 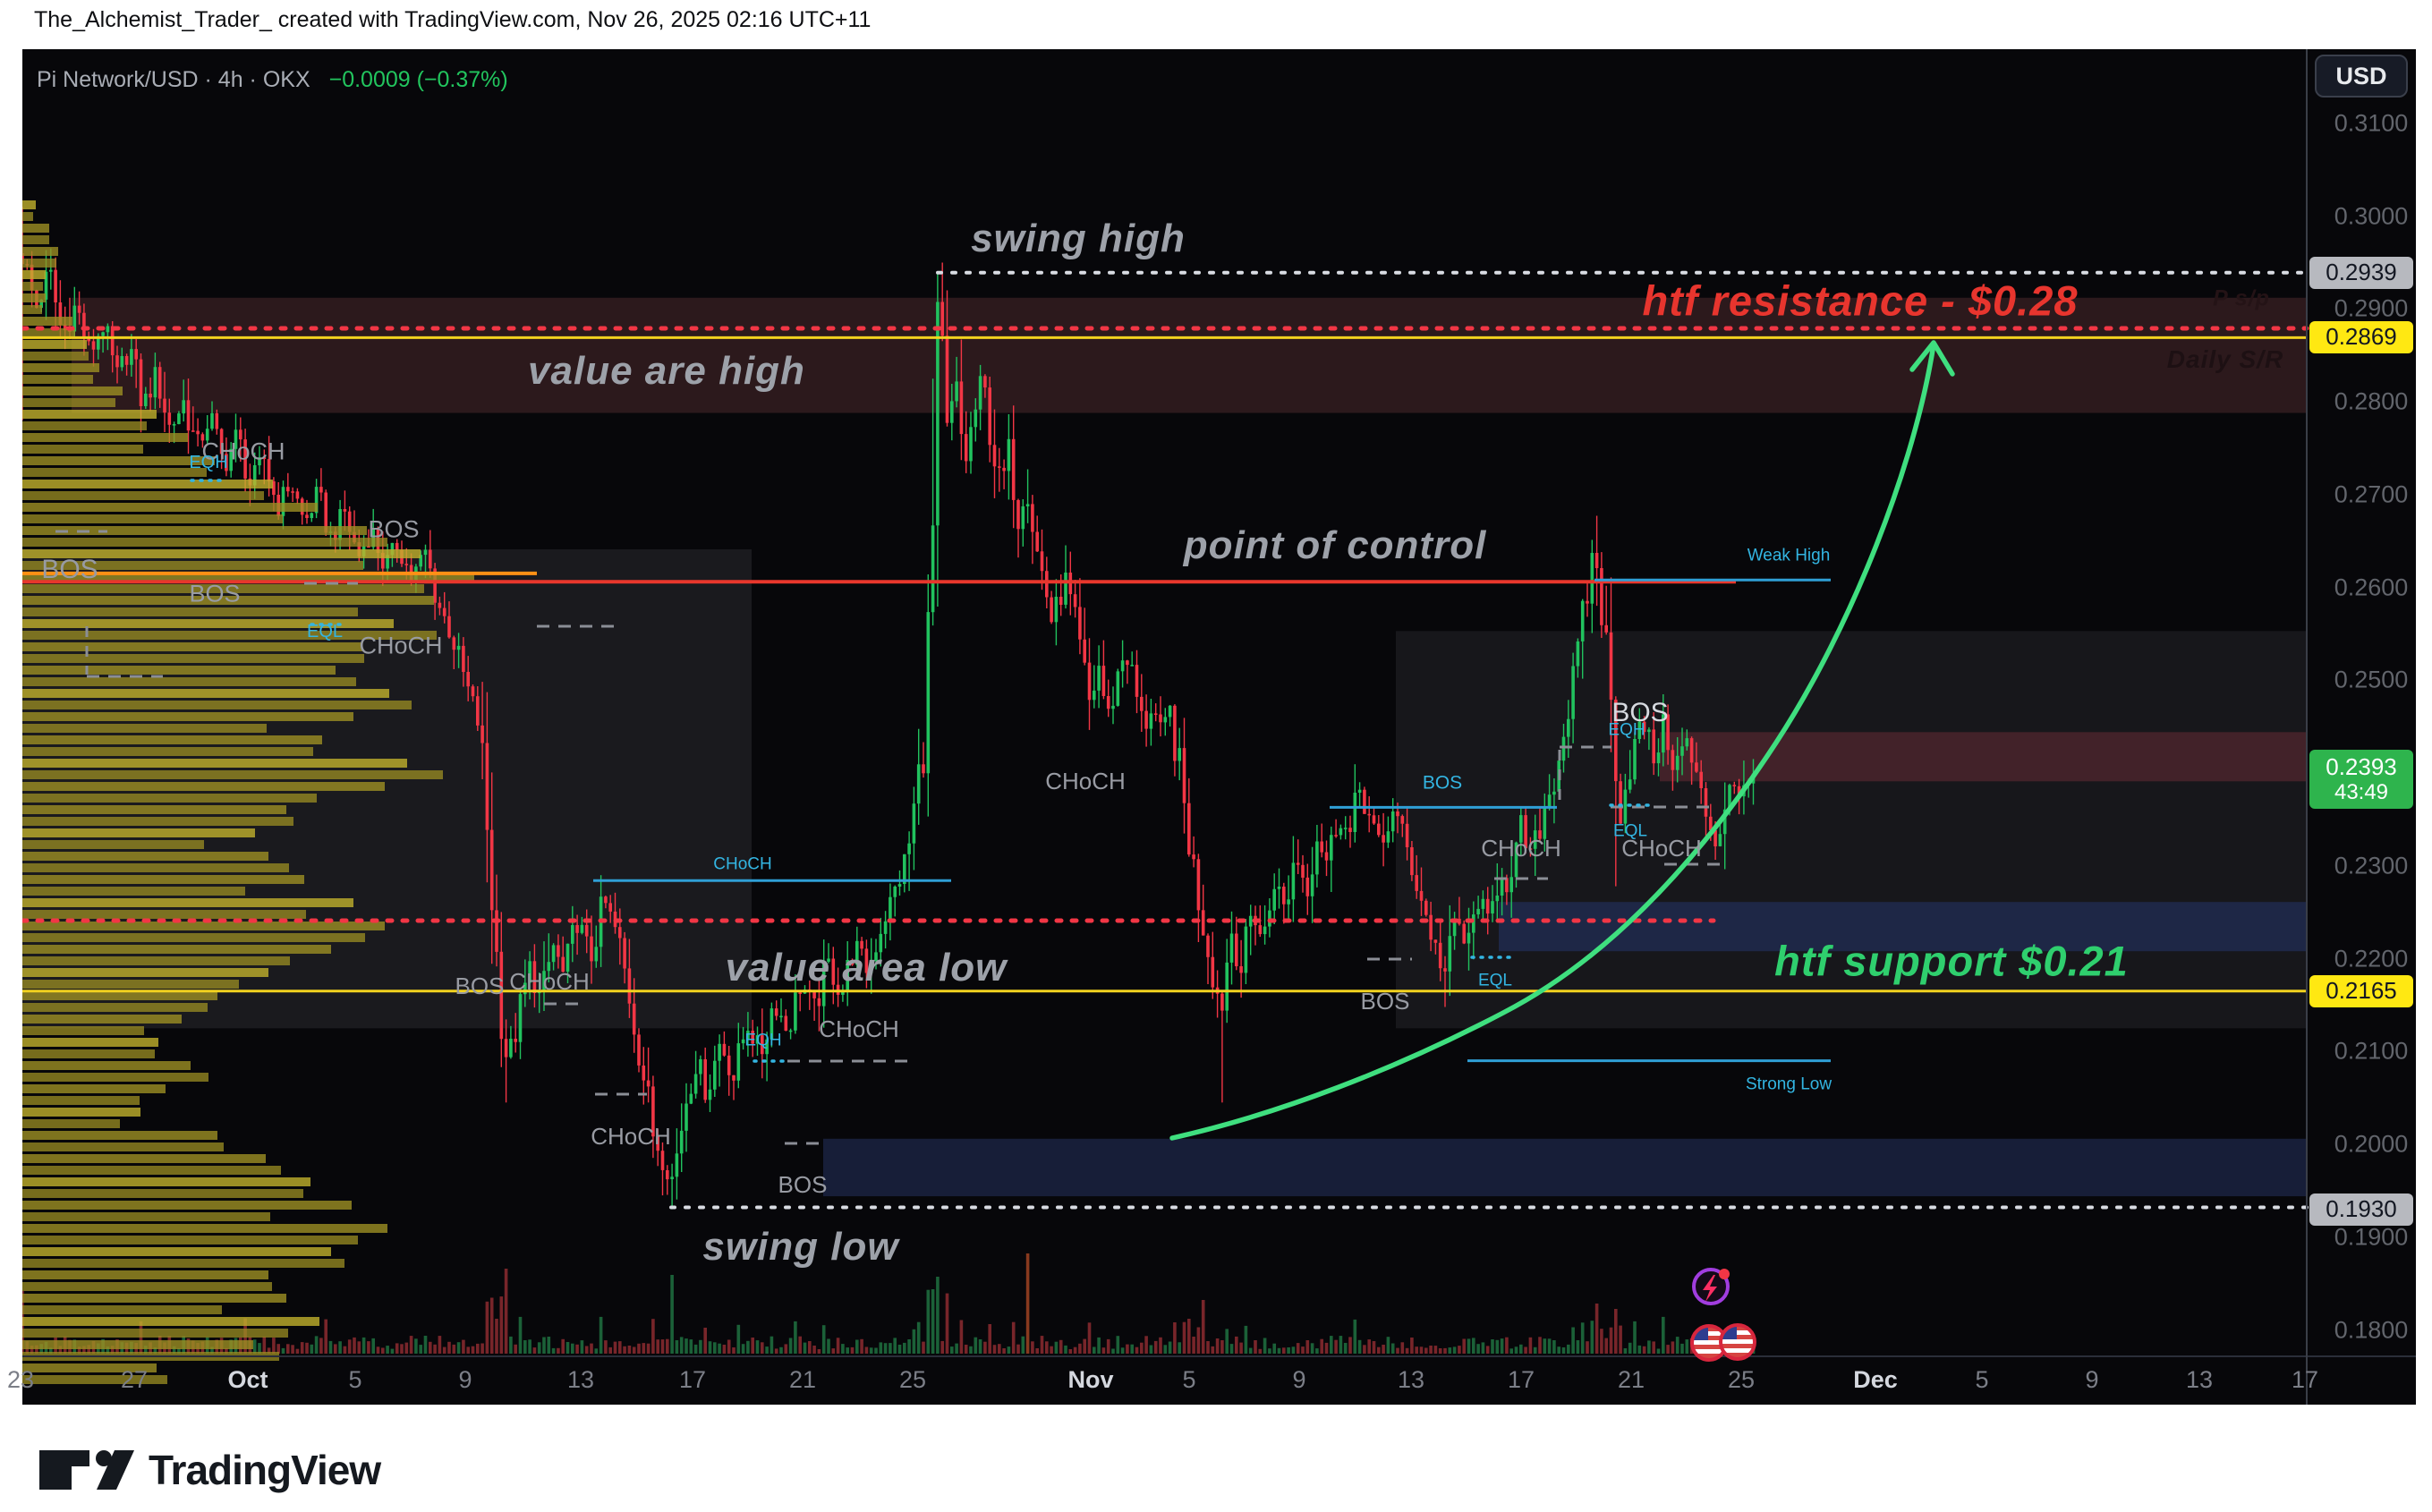 What do you see at coordinates (866, 968) in the screenshot?
I see `annotation-value-area-low: value area low` at bounding box center [866, 968].